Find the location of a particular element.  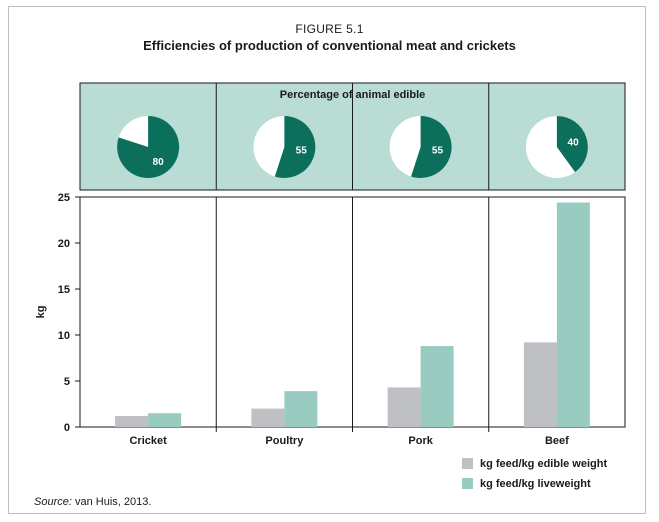

pie-slice-pork is located at coordinates (431, 147).